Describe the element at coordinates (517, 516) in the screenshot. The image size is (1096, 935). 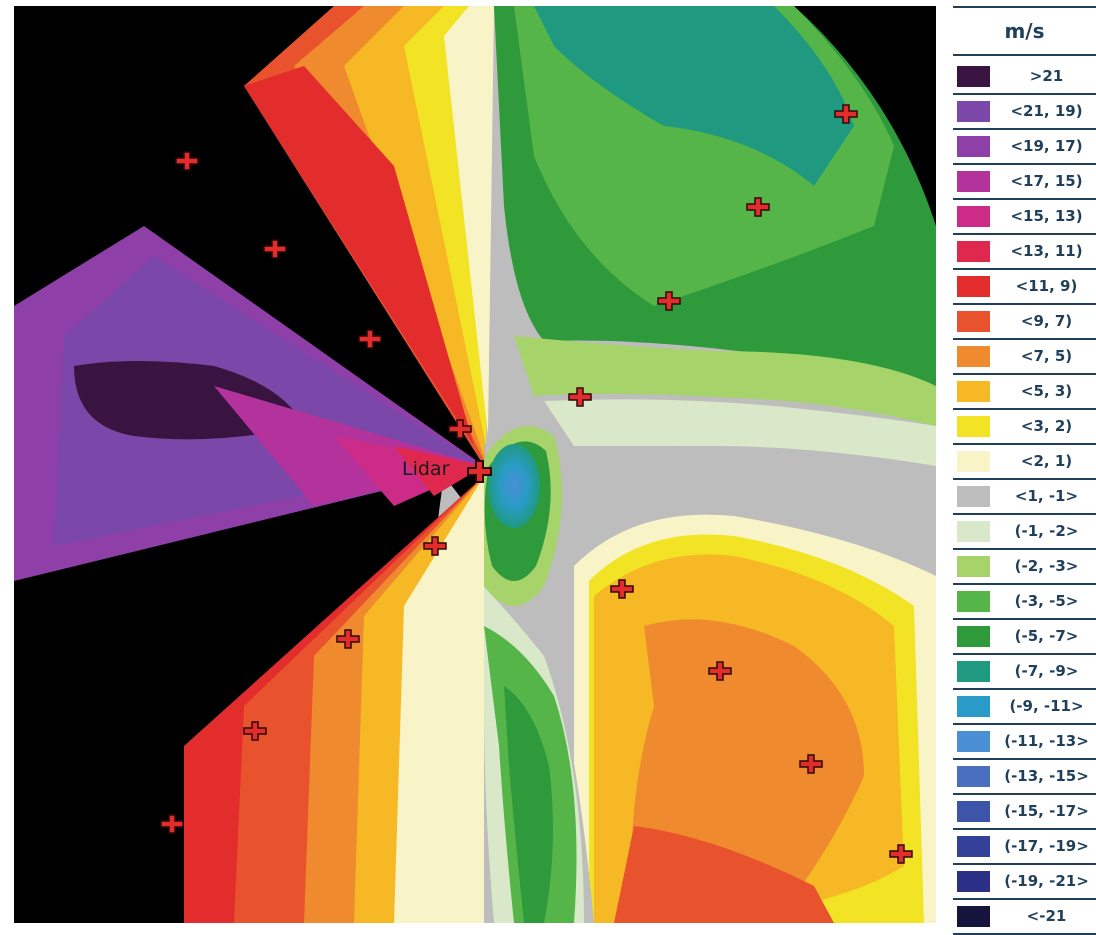
I see `lidar-core` at that location.